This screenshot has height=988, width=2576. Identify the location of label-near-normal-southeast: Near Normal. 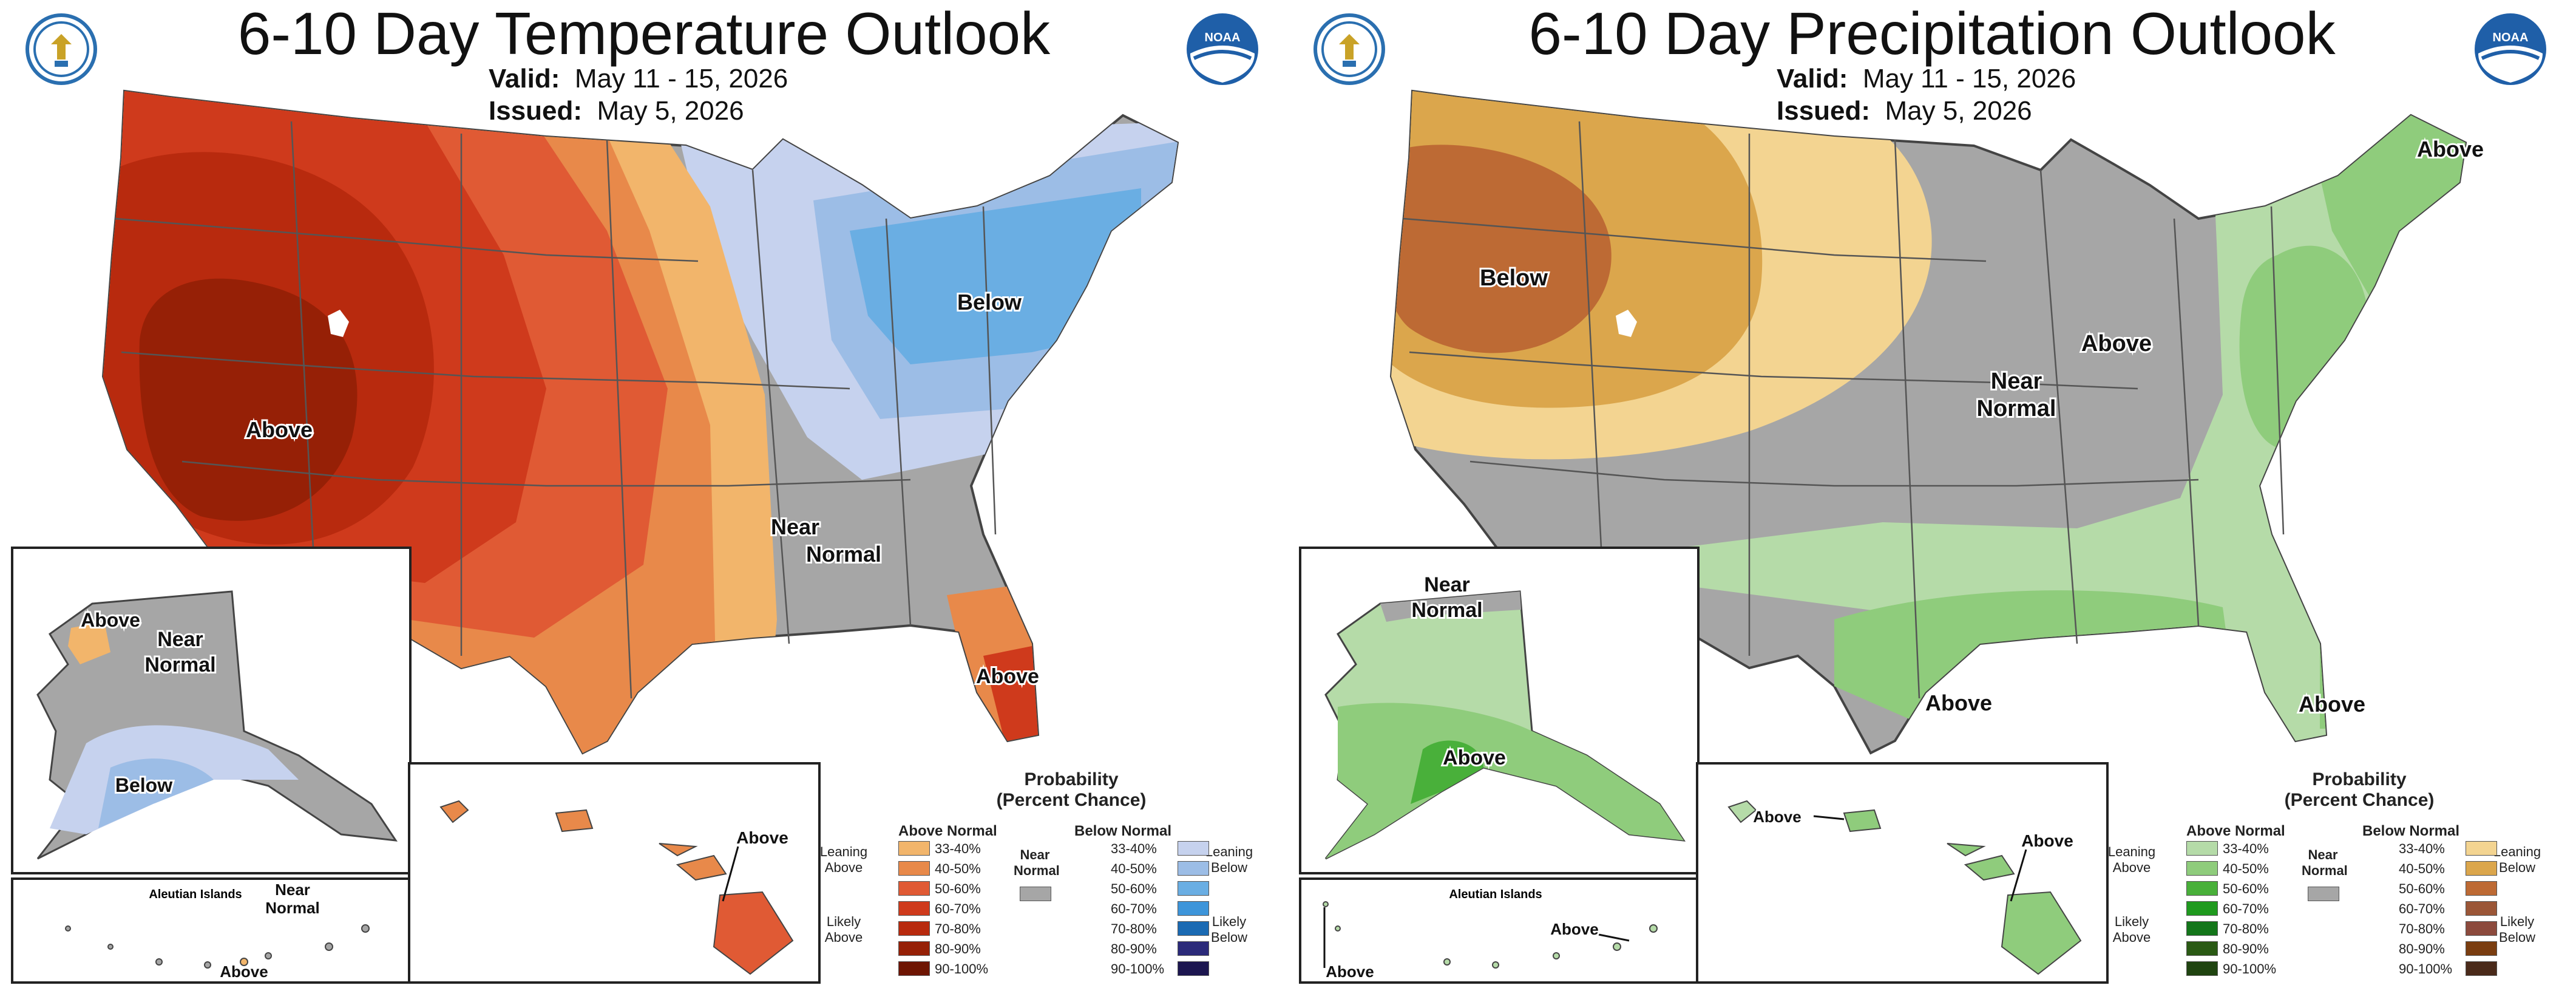
(826, 540).